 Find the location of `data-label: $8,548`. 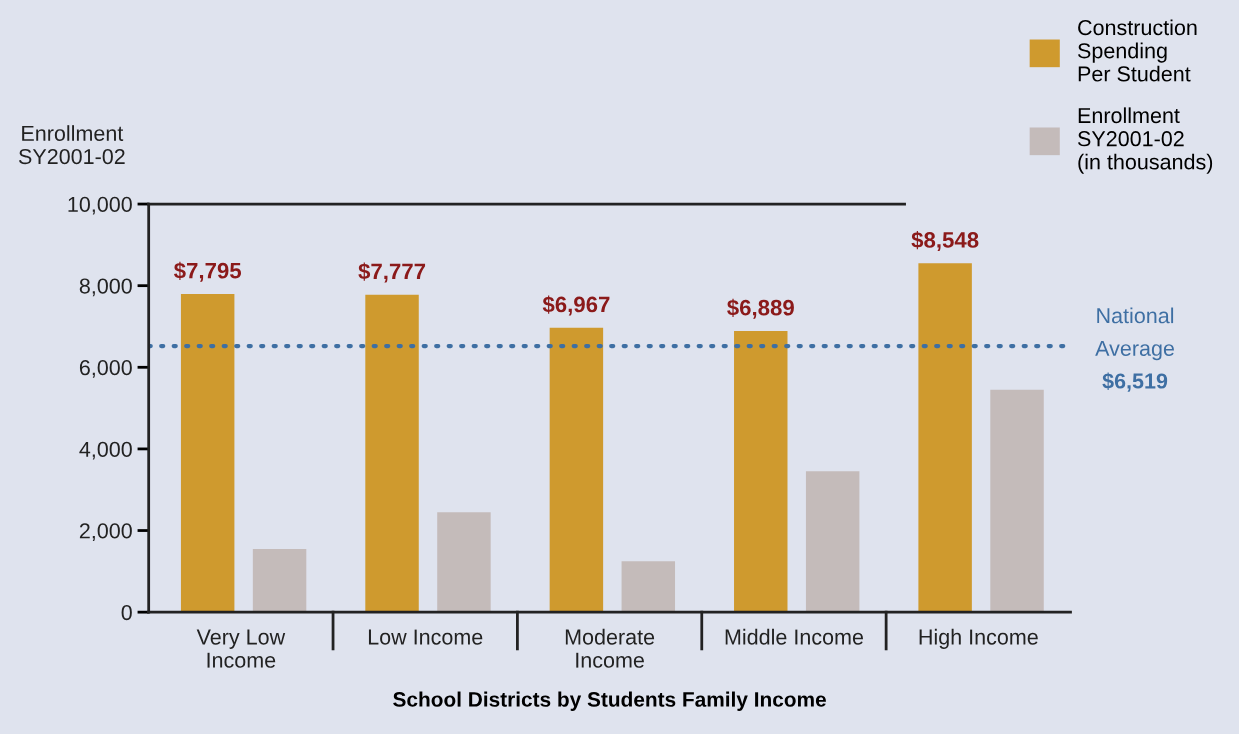

data-label: $8,548 is located at coordinates (945, 241).